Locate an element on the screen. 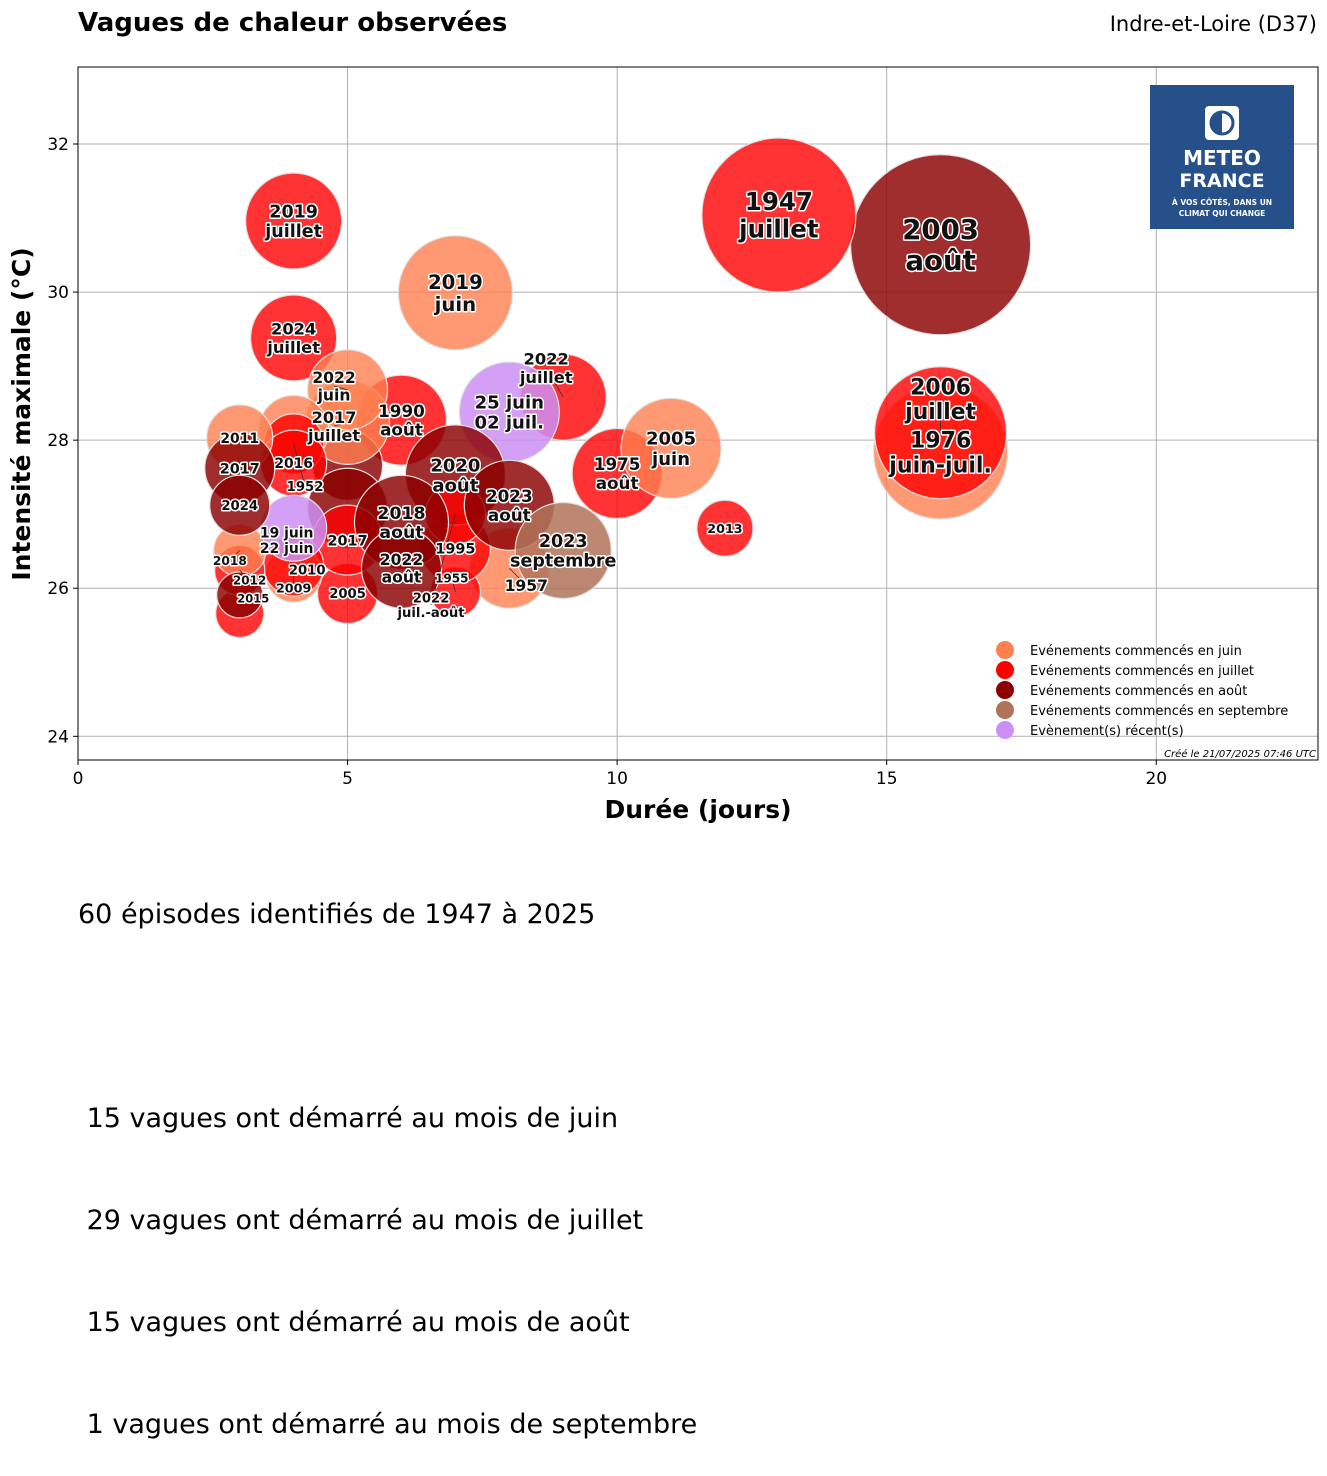 This screenshot has width=1327, height=1476. summary-line-juillet: 29 vagues ont démarré au mois de juillet is located at coordinates (361, 1220).